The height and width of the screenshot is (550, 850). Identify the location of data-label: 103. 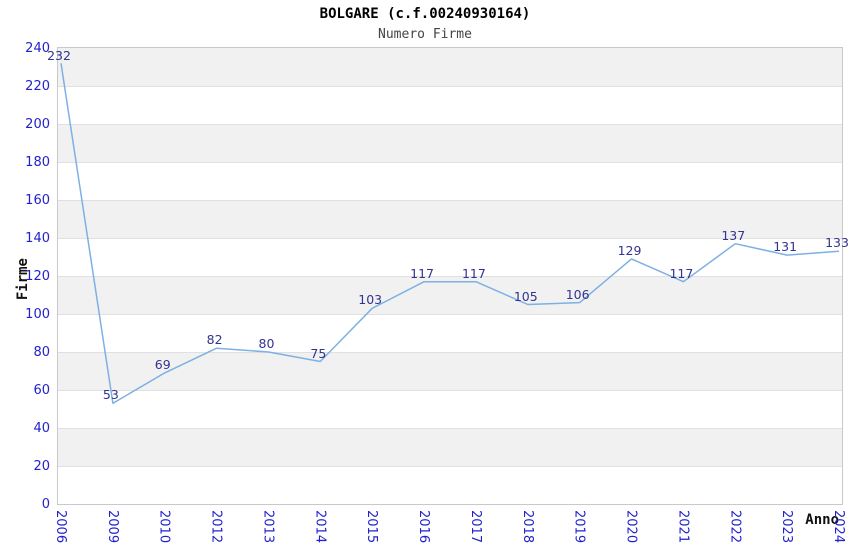
(370, 300).